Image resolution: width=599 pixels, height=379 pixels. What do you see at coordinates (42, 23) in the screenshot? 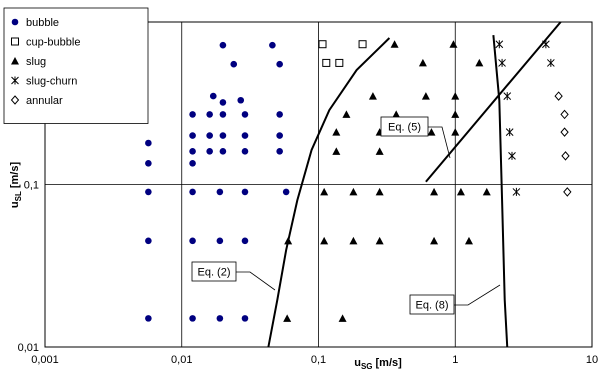
I see `legend-label: bubble` at bounding box center [42, 23].